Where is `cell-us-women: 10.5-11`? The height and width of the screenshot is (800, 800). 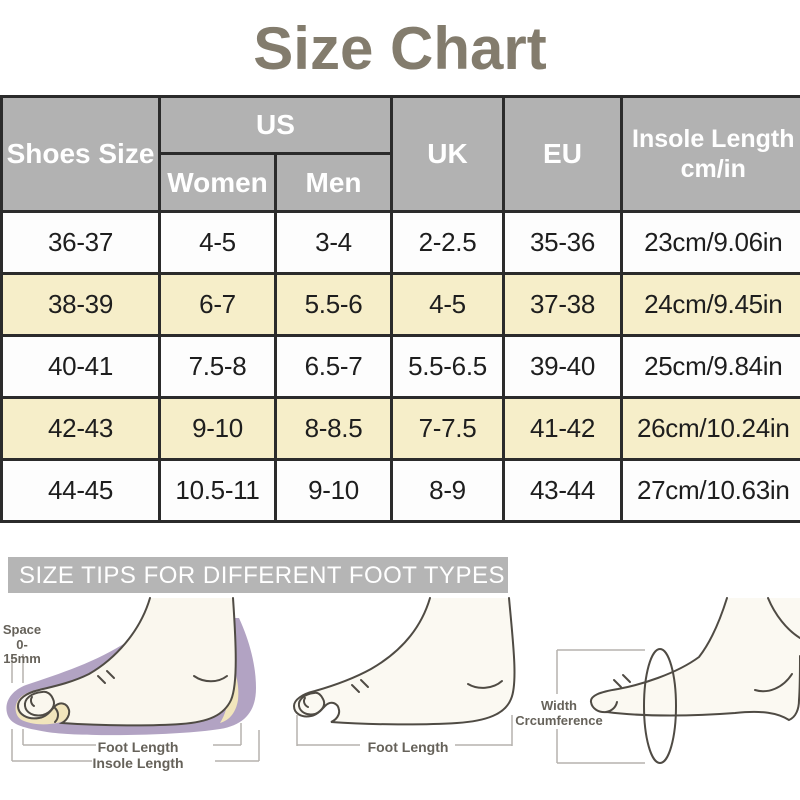
cell-us-women: 10.5-11 is located at coordinates (217, 490).